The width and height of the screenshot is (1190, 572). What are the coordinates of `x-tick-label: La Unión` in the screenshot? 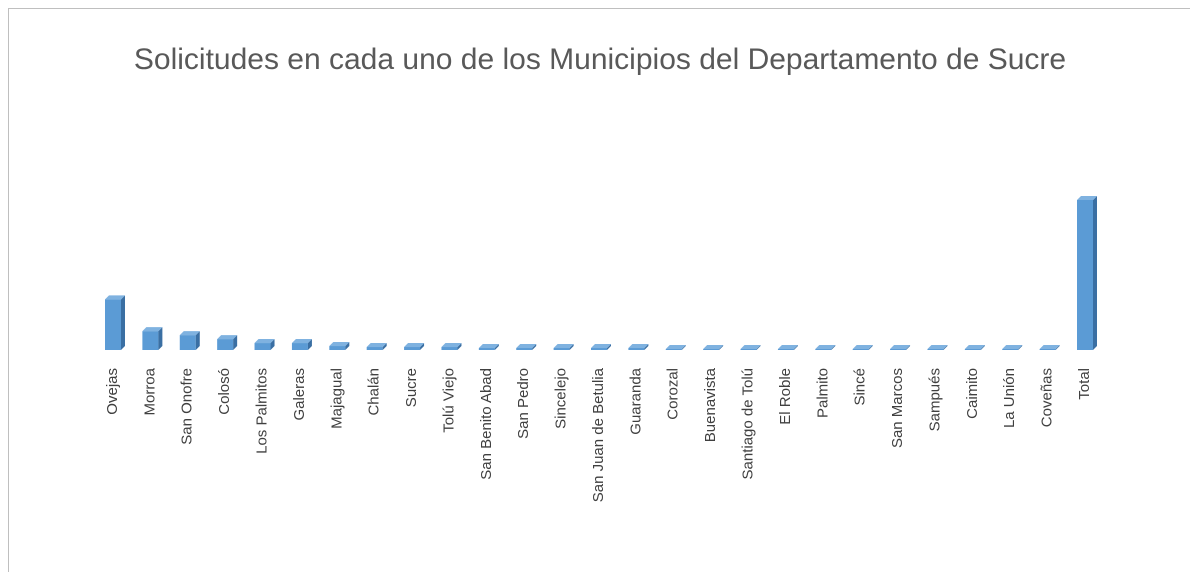 It's located at (1009, 398).